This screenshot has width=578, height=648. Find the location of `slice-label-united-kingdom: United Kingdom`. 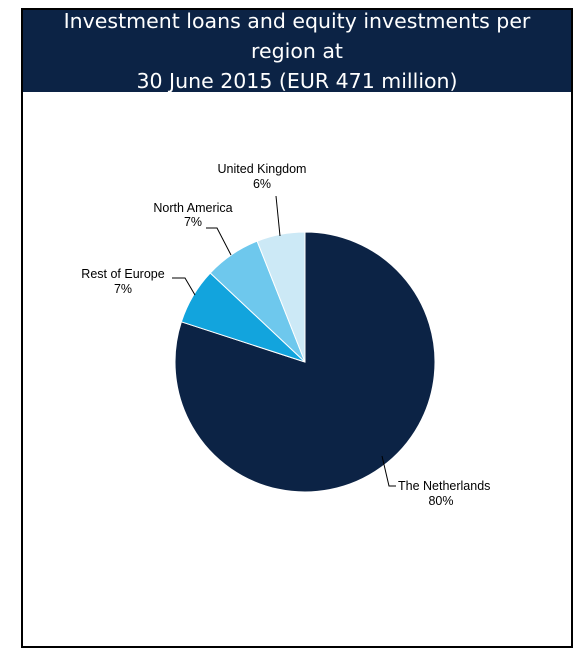

slice-label-united-kingdom: United Kingdom is located at coordinates (262, 169).